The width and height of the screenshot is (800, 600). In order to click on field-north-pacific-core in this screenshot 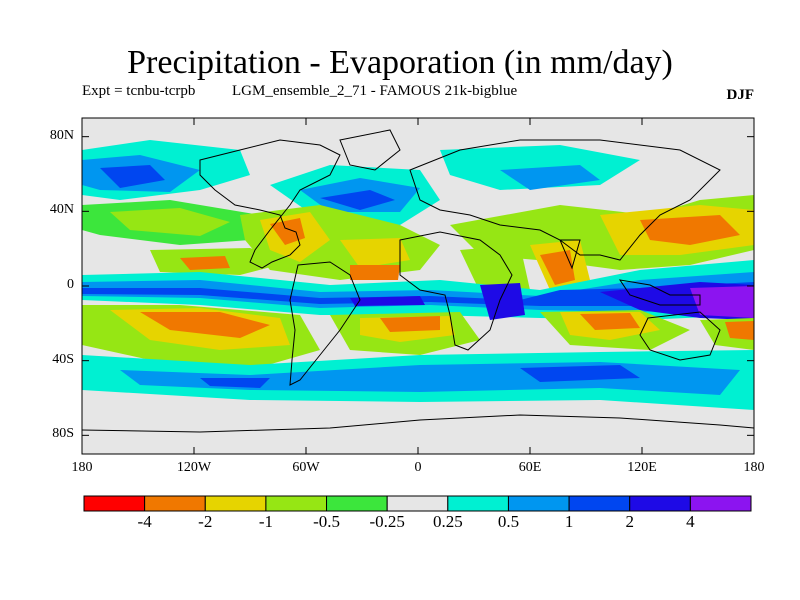, I will do `click(132, 176)`.